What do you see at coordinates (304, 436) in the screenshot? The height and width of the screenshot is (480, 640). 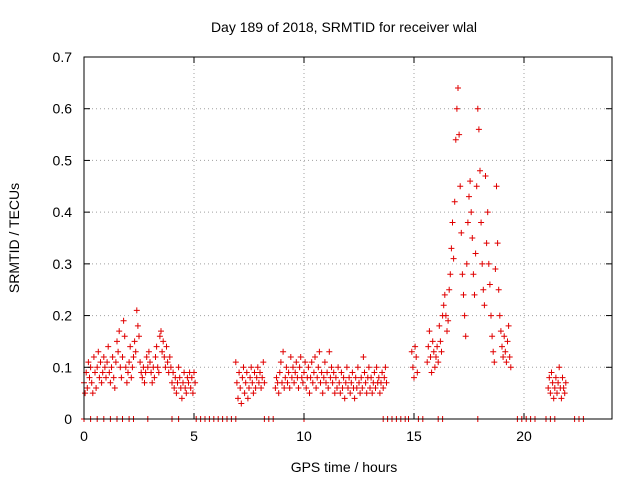 I see `x-tick-label: 10` at bounding box center [304, 436].